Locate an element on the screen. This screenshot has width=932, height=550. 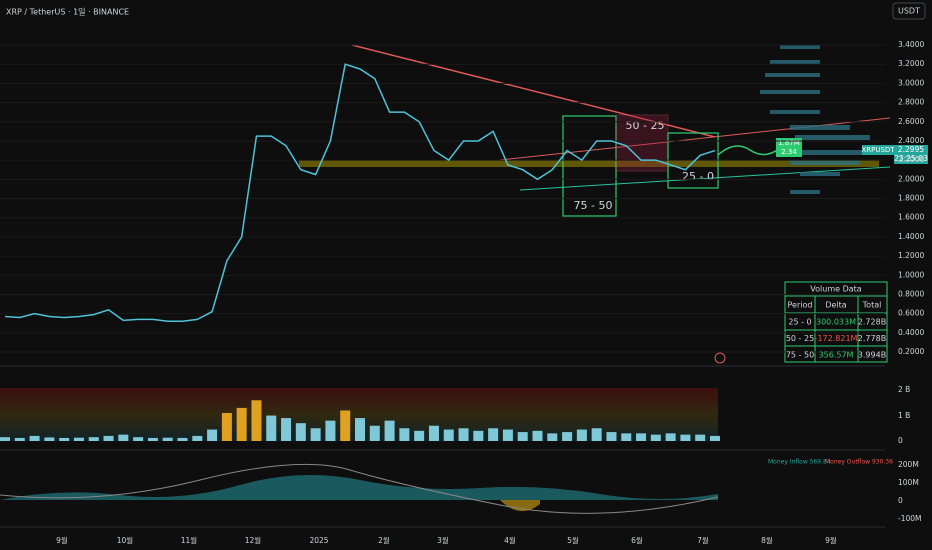
currency-label: USDT is located at coordinates (909, 11).